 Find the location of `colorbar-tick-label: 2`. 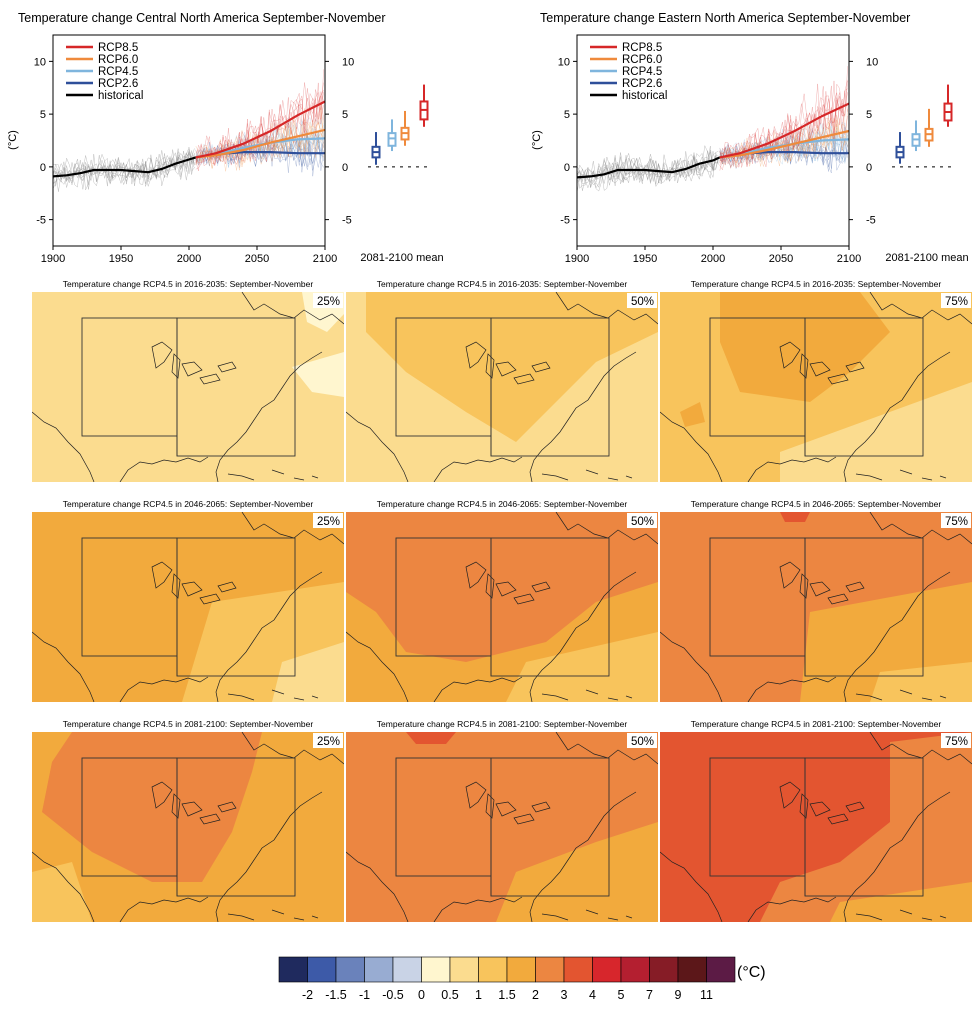

colorbar-tick-label: 2 is located at coordinates (535, 995).